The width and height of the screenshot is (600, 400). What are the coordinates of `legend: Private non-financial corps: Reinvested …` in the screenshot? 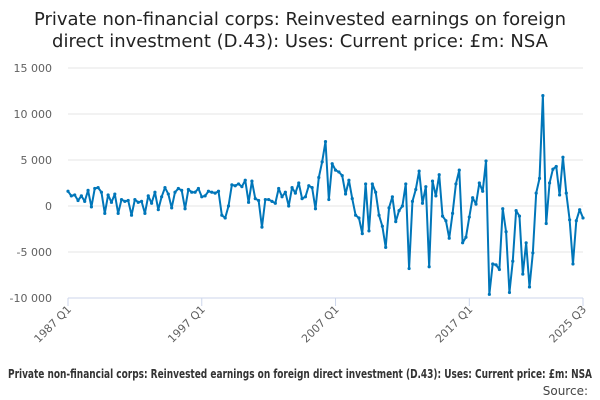 It's located at (300, 374).